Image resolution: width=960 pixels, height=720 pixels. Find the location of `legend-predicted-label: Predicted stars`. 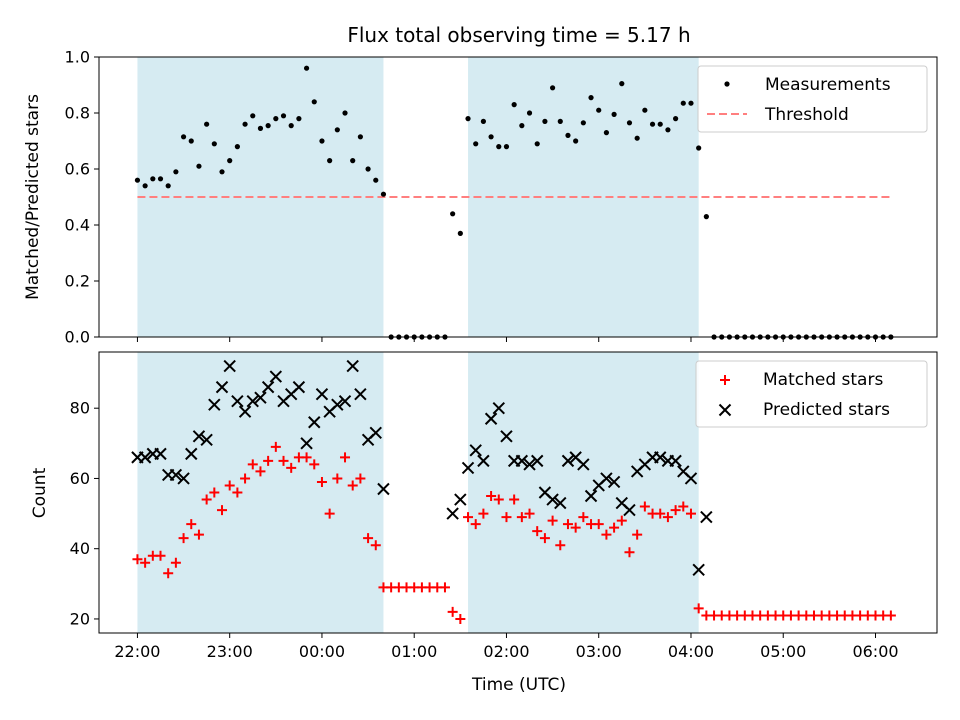

legend-predicted-label: Predicted stars is located at coordinates (826, 410).